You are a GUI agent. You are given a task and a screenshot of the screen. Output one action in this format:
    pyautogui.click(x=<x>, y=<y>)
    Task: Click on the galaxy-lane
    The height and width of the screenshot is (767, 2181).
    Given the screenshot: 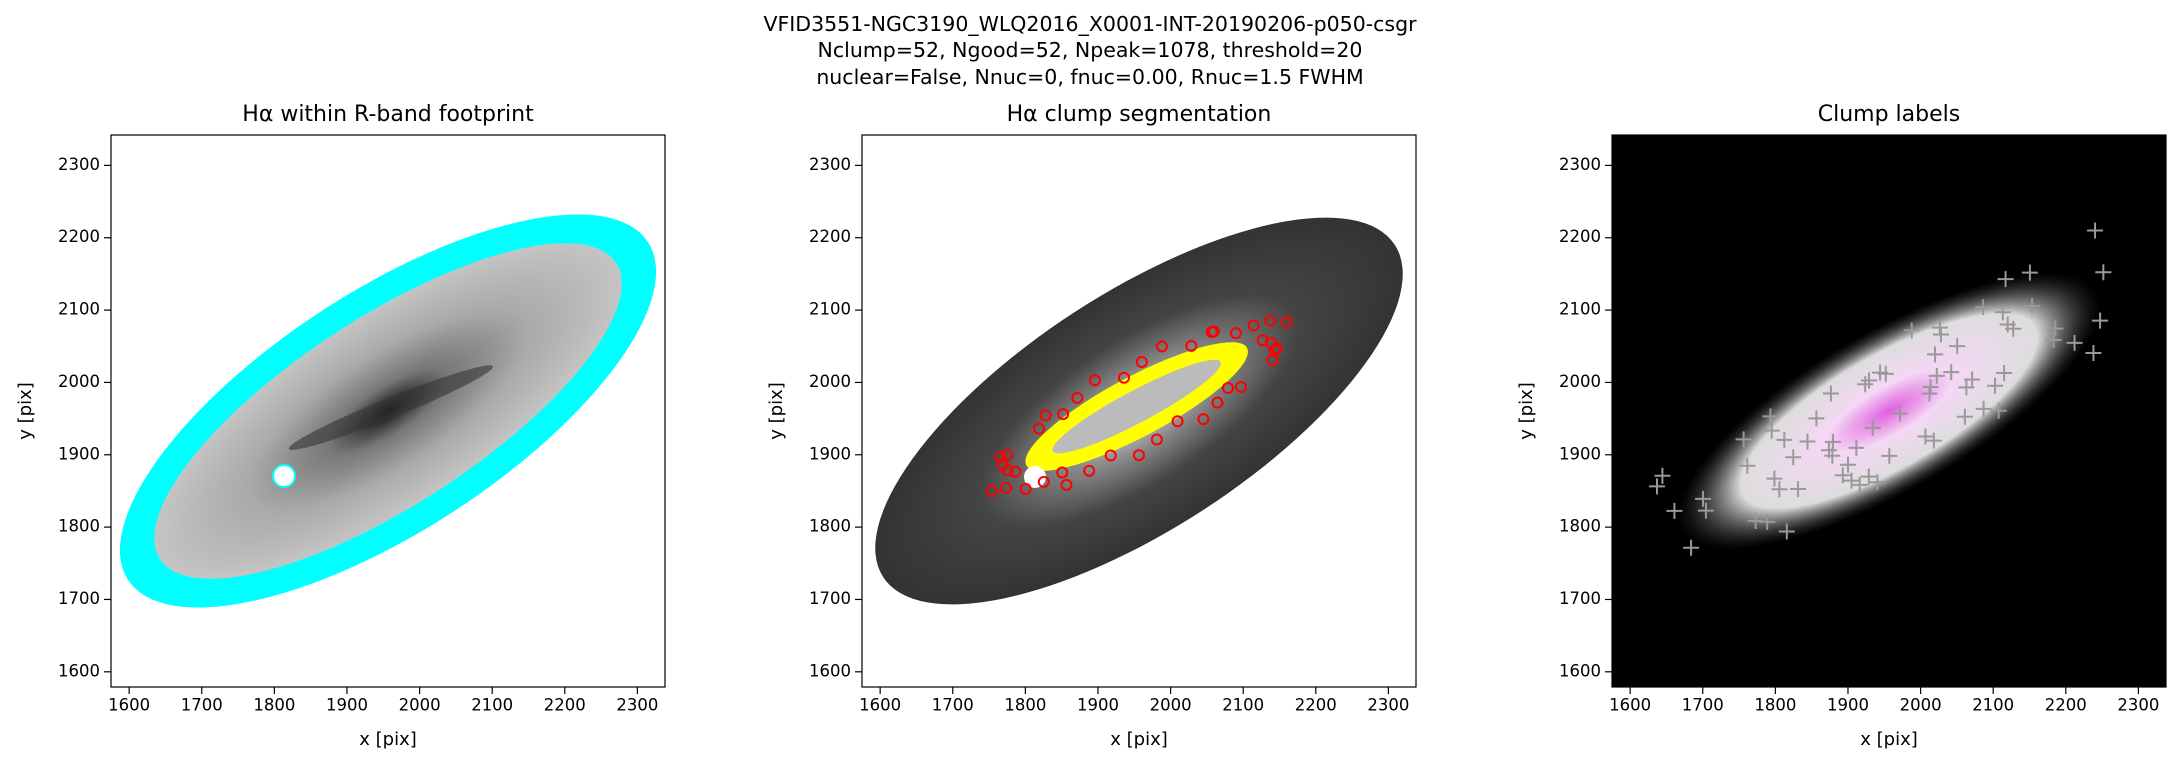 What is the action you would take?
    pyautogui.click(x=391, y=407)
    